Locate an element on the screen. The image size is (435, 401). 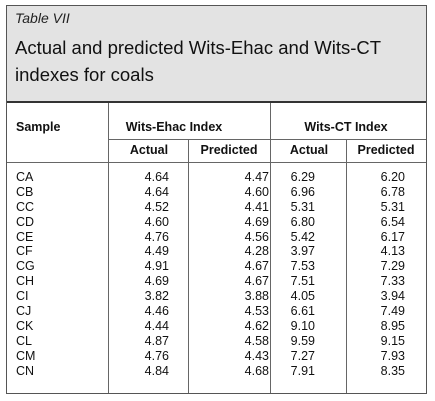
ct-predicted-cell: 6.78 is located at coordinates (392, 191).